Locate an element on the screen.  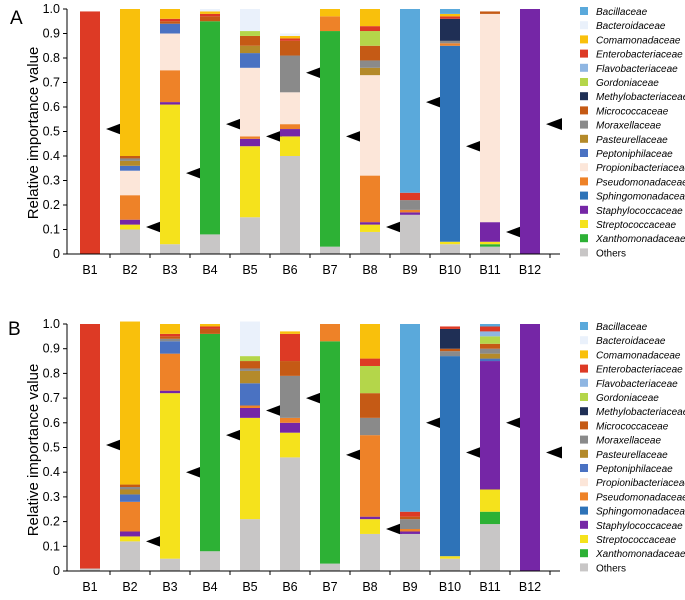
legend-label-b: Pseudomonadaceae is located at coordinates (640, 497).